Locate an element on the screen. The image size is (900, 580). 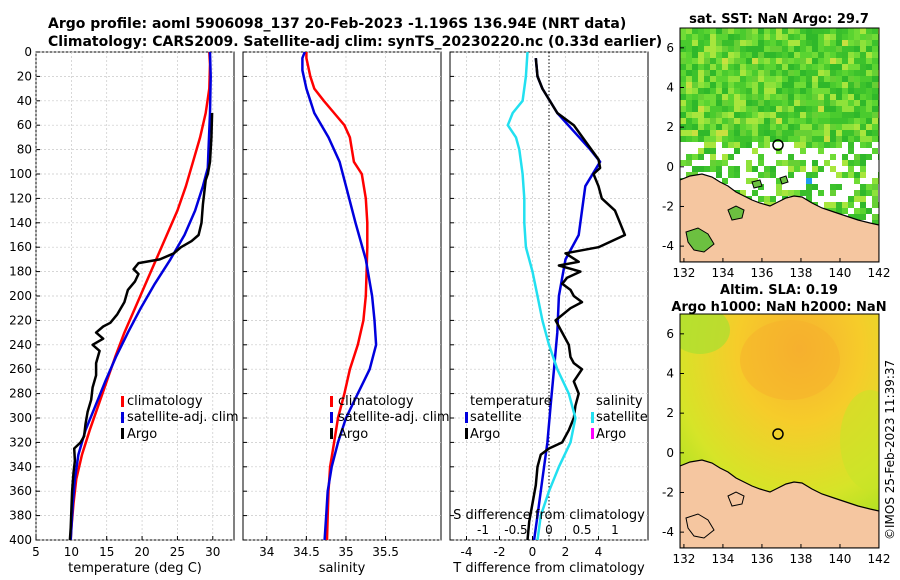
t-difference-xlabel: T difference from climatology is located at coordinates (548, 568).